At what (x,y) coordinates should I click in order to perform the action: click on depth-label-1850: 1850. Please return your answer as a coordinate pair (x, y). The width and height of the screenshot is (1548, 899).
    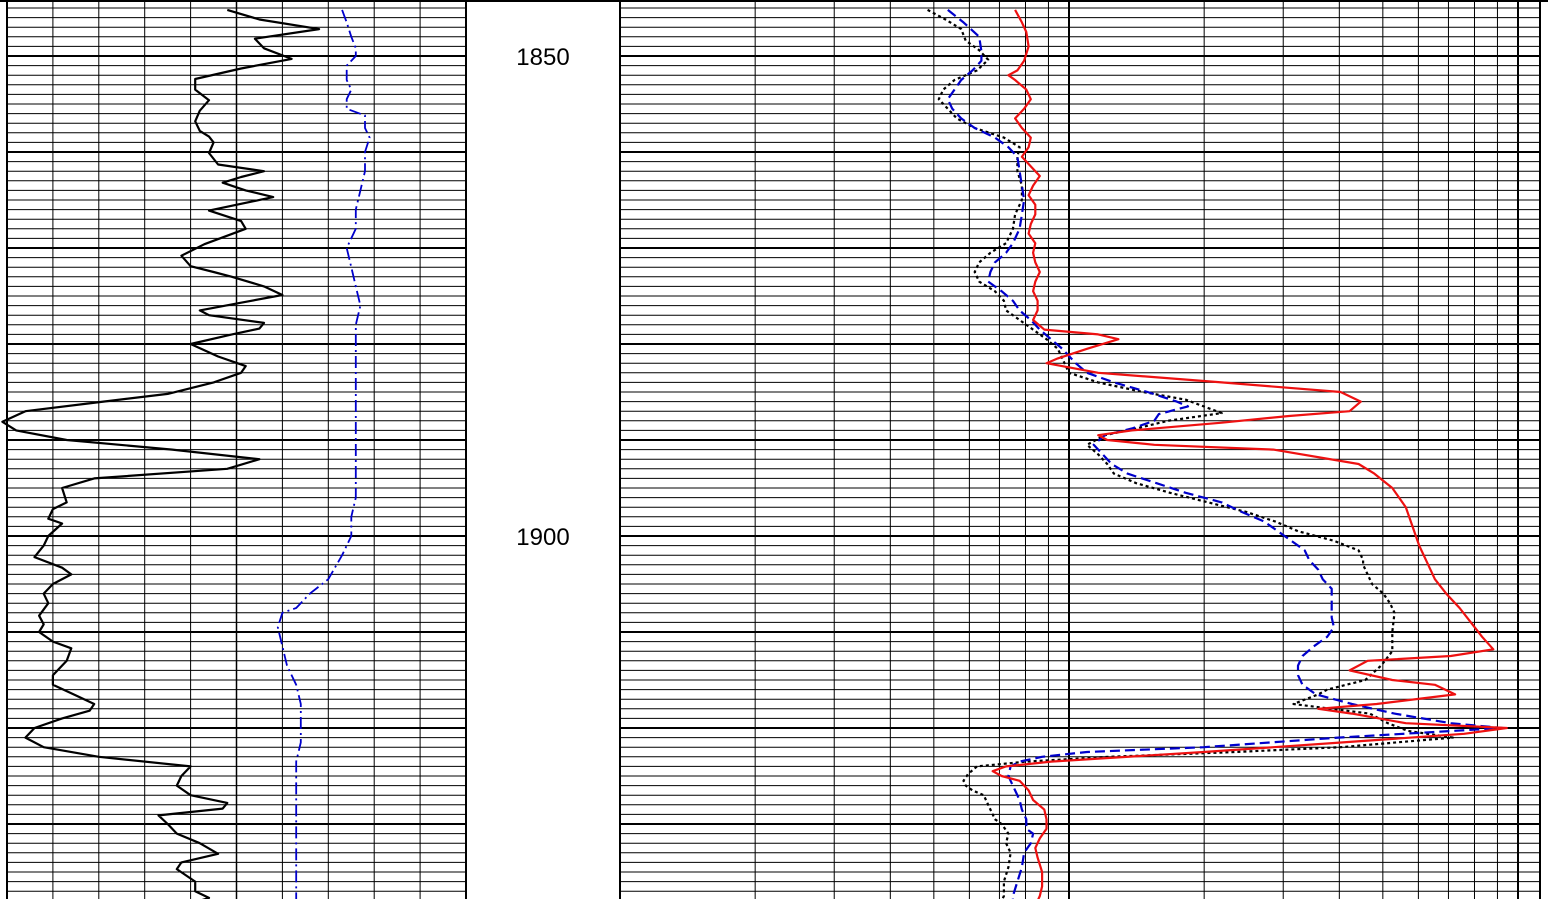
    Looking at the image, I should click on (542, 57).